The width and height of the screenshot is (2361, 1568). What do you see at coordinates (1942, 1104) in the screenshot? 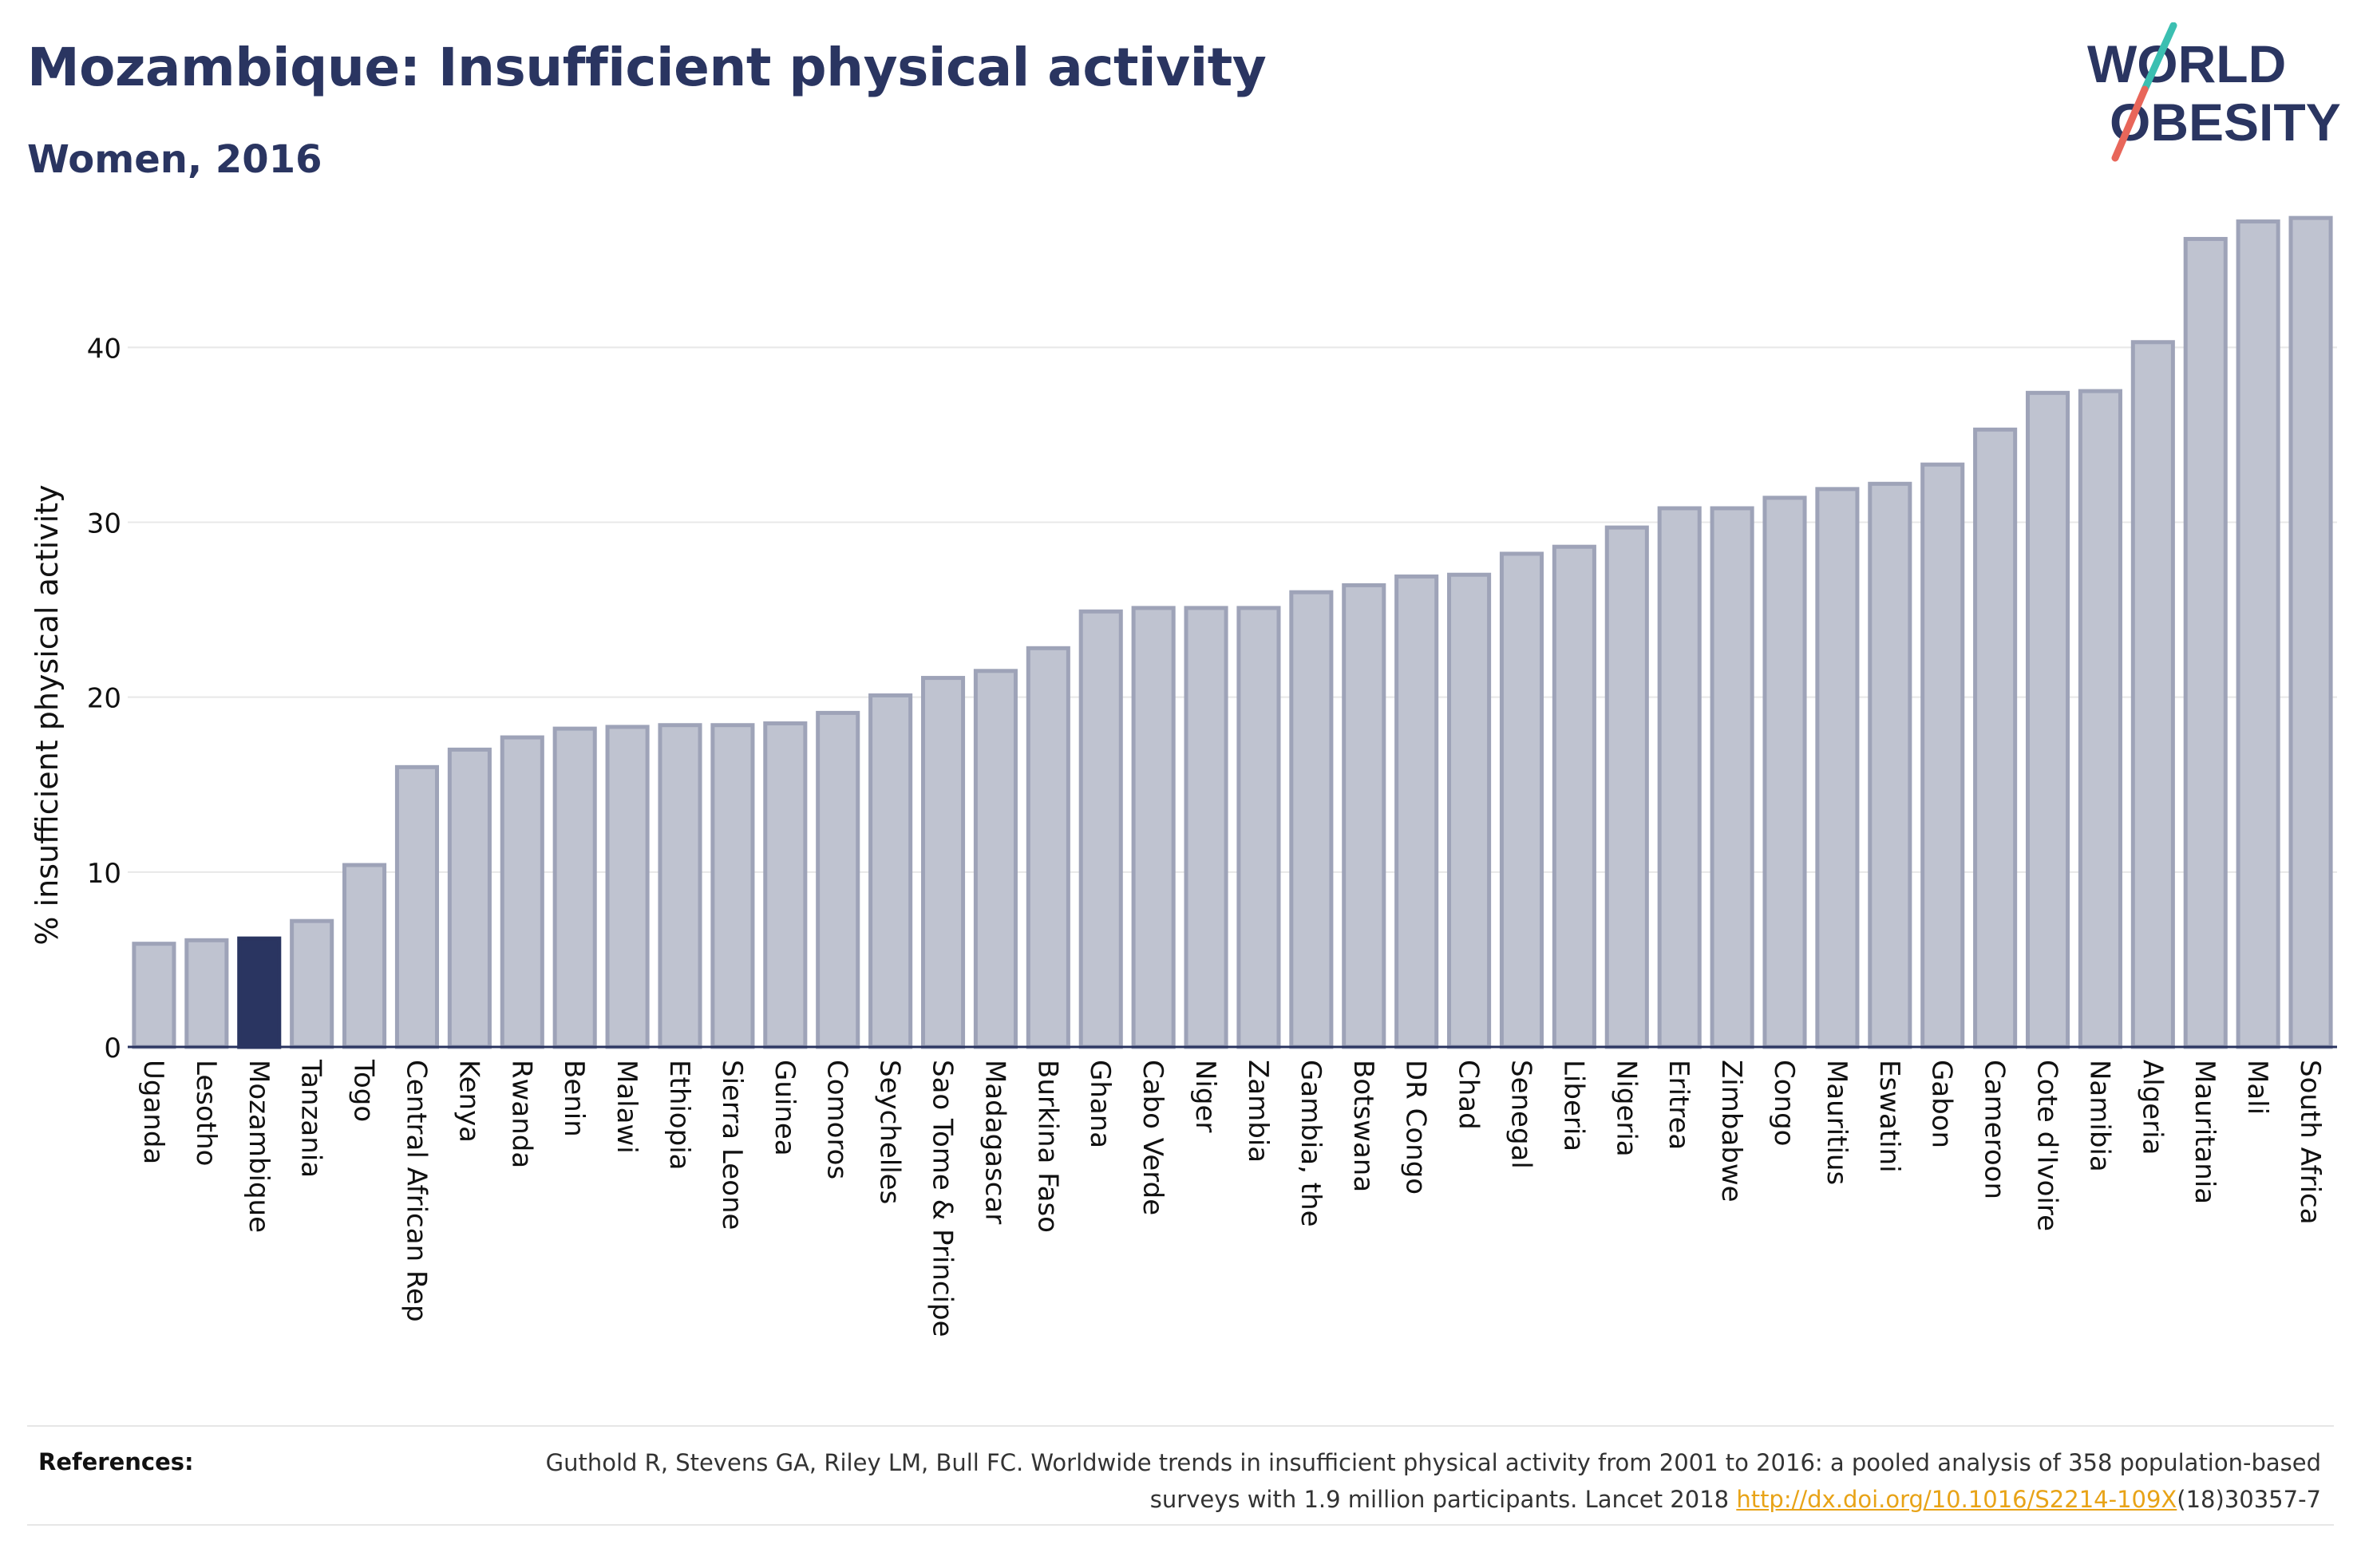
I see `x-tick-label: Gabon` at bounding box center [1942, 1104].